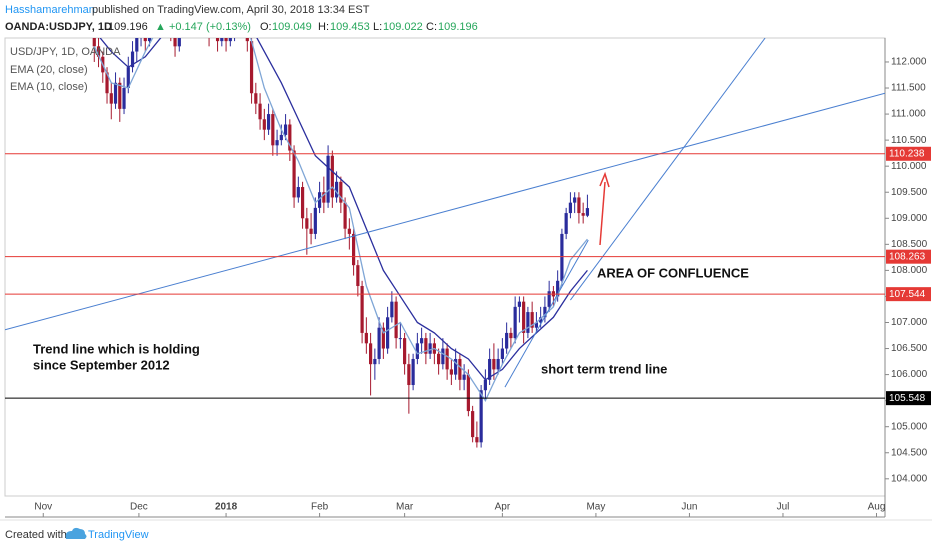 Image resolution: width=932 pixels, height=555 pixels. Describe the element at coordinates (139, 507) in the screenshot. I see `x-tick-label: Dec` at that location.